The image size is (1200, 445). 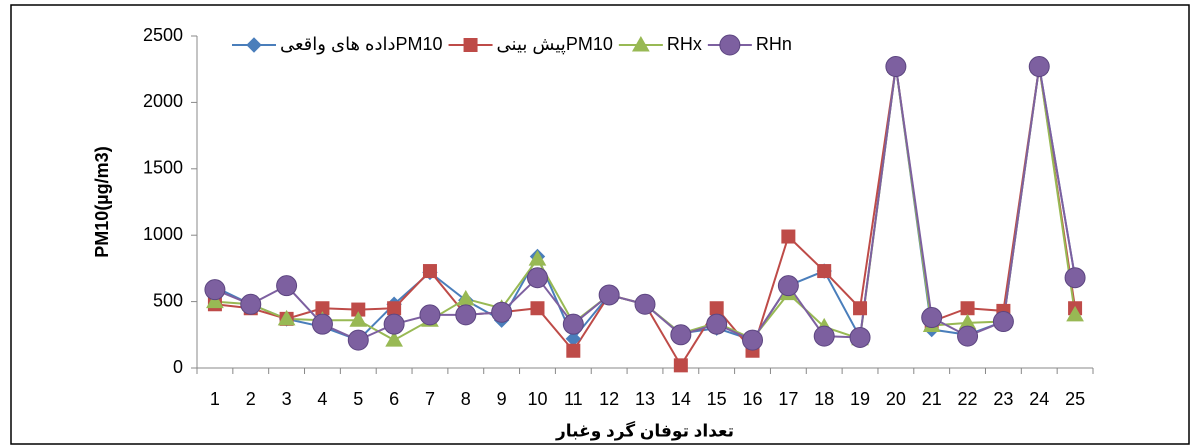 I want to click on x-tick-label: 24, so click(x=1039, y=399).